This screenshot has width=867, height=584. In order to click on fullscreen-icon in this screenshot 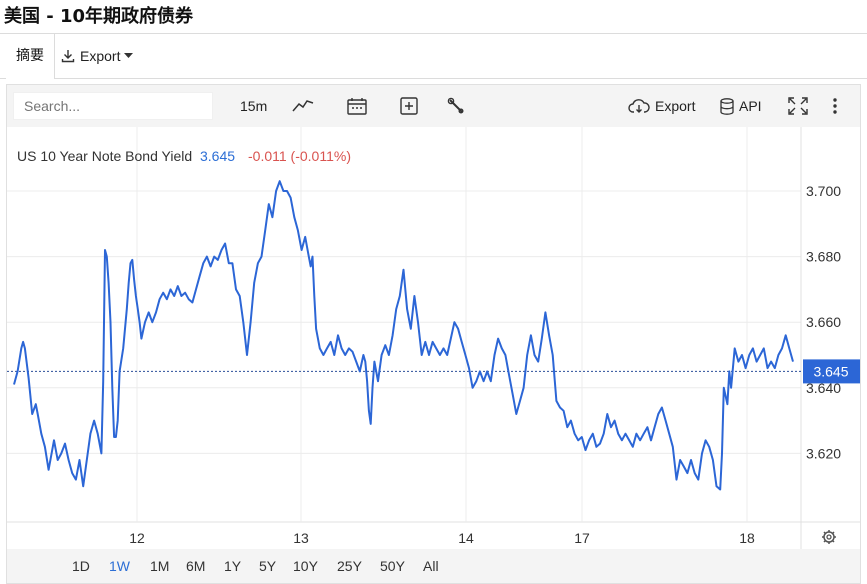, I will do `click(798, 106)`.